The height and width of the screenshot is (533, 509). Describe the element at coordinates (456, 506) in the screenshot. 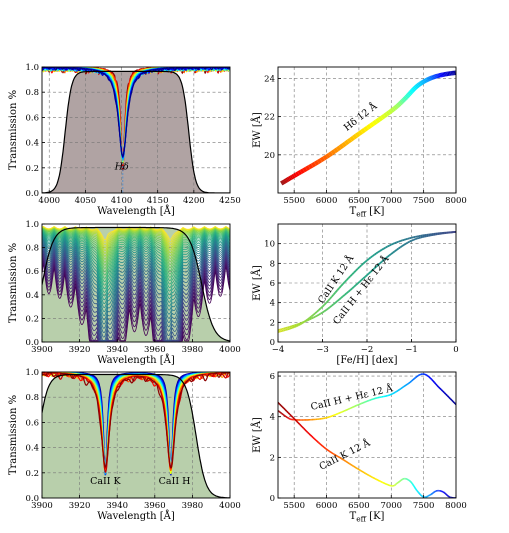

I see `x-tick-label: 8000` at that location.